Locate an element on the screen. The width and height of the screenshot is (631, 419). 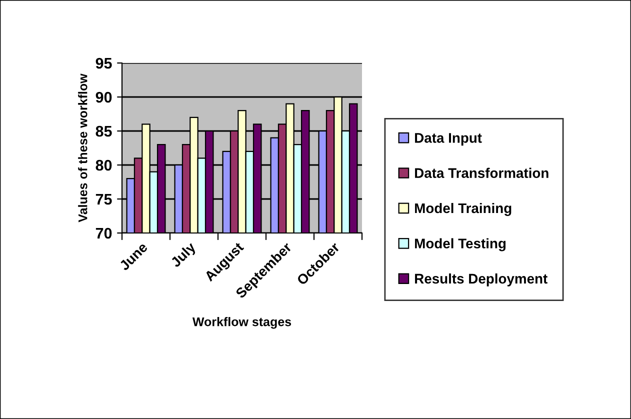
y-tick-label: 90 is located at coordinates (104, 97).